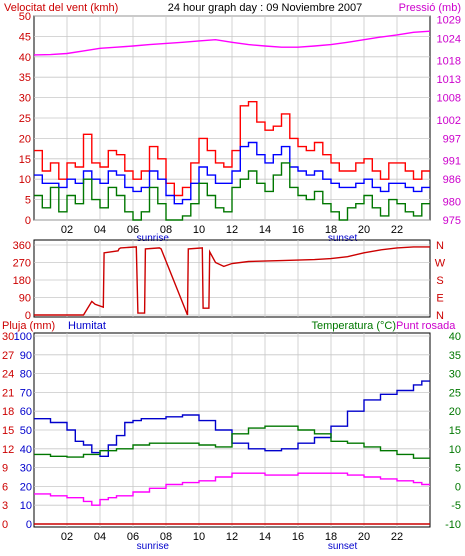 The height and width of the screenshot is (556, 465). What do you see at coordinates (455, 337) in the screenshot?
I see `right-tick-label: 40` at bounding box center [455, 337].